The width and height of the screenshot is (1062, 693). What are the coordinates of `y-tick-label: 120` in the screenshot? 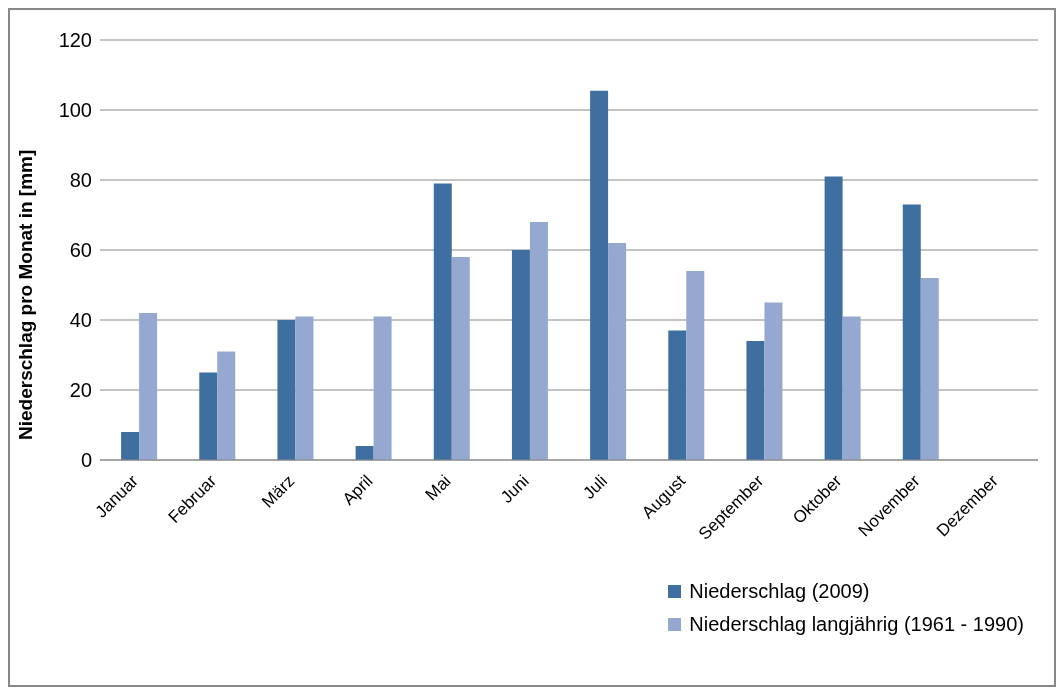 It's located at (75, 40).